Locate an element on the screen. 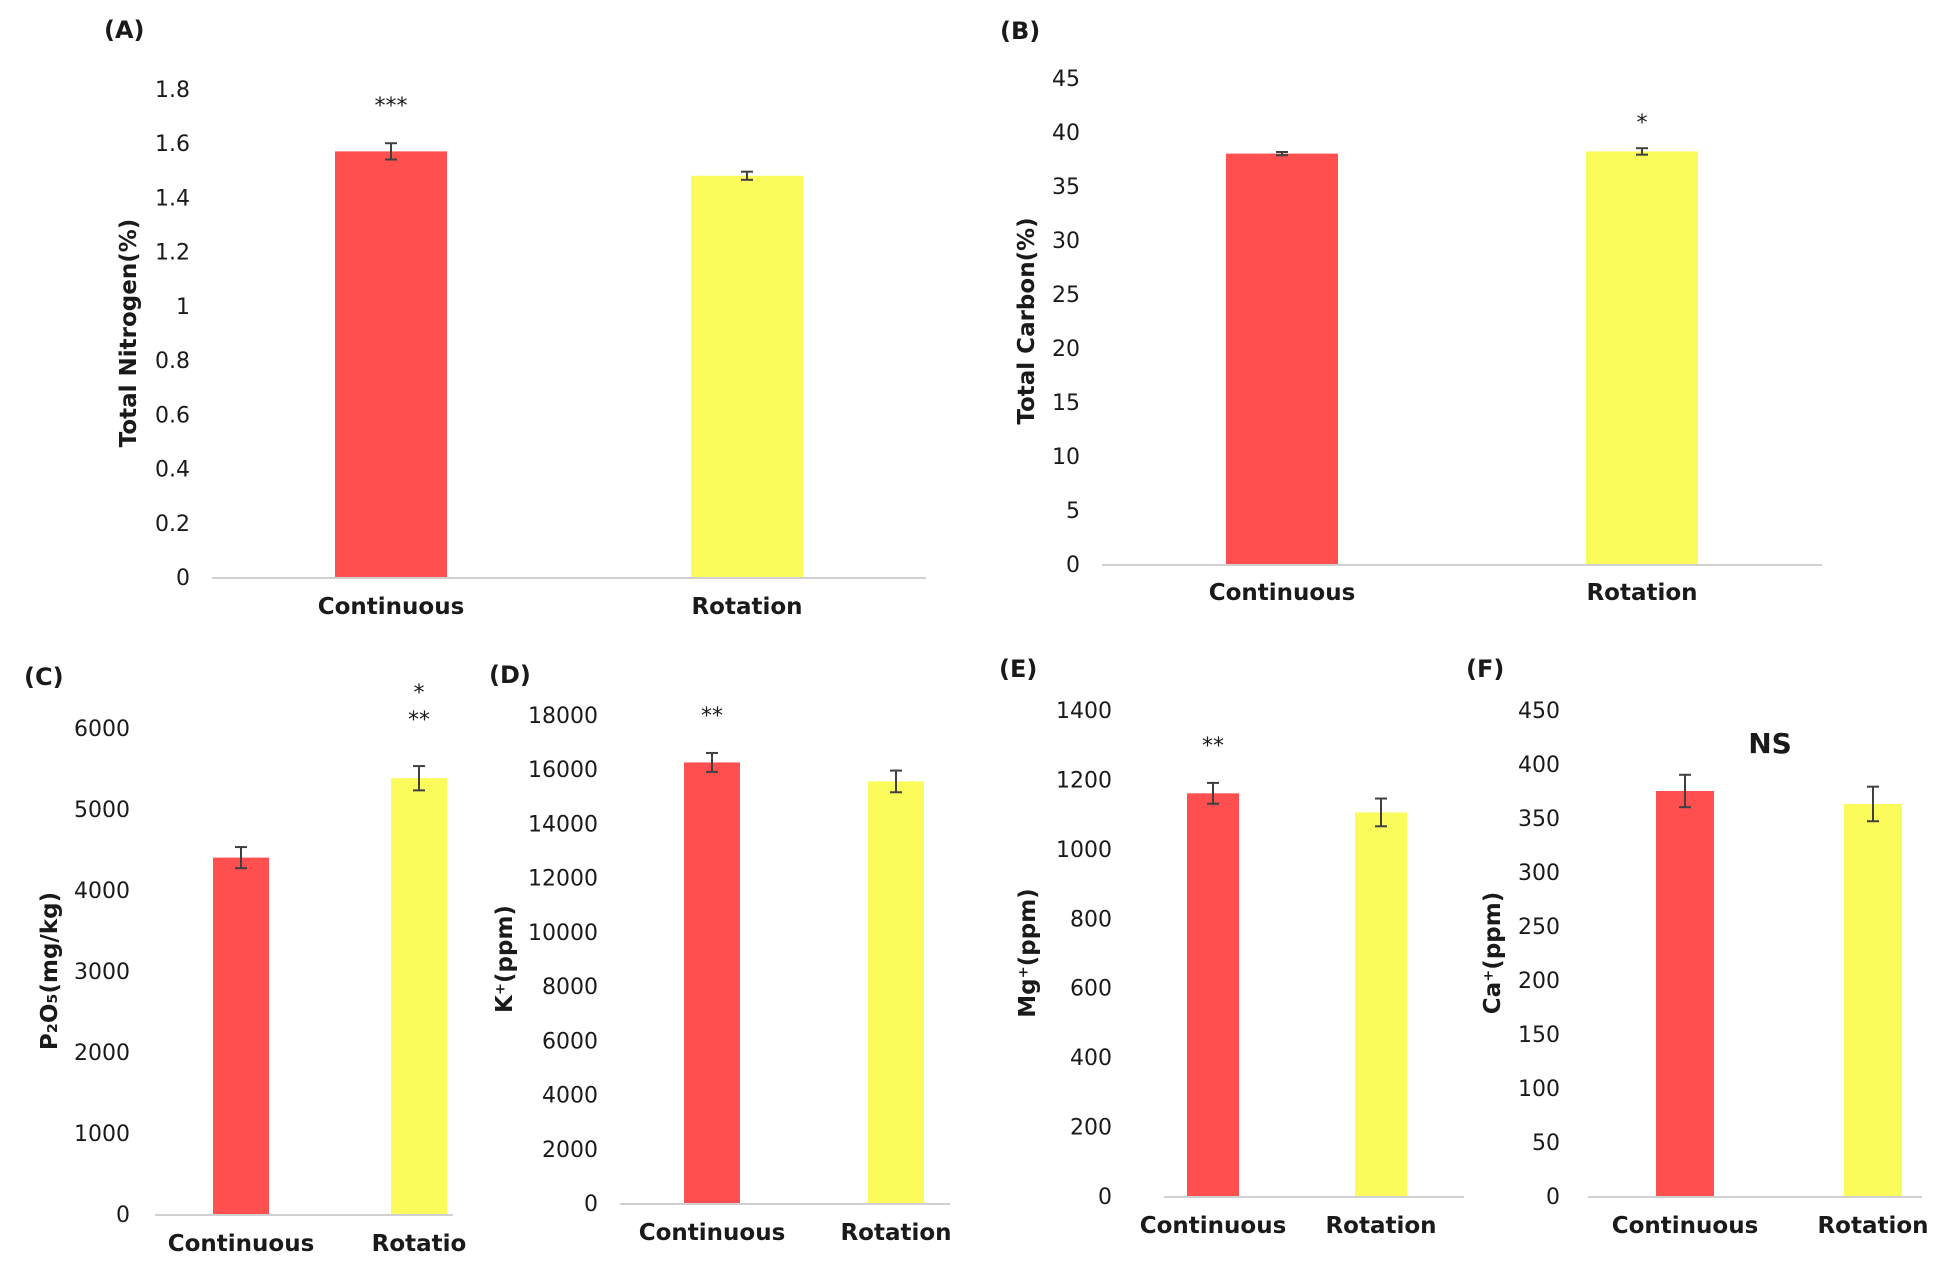 The width and height of the screenshot is (1937, 1272). y-tick-label: 800 is located at coordinates (1091, 919).